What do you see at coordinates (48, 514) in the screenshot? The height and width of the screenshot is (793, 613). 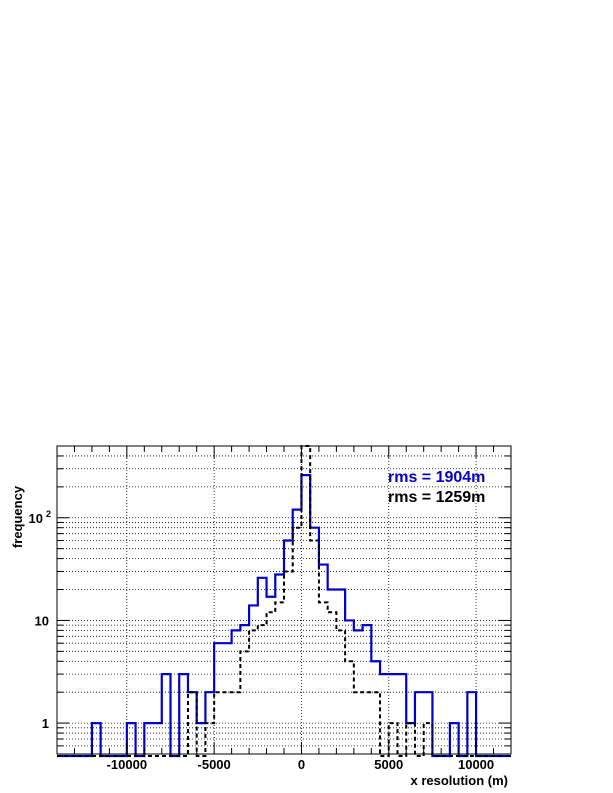 I see `y-tick-exponent: 2` at bounding box center [48, 514].